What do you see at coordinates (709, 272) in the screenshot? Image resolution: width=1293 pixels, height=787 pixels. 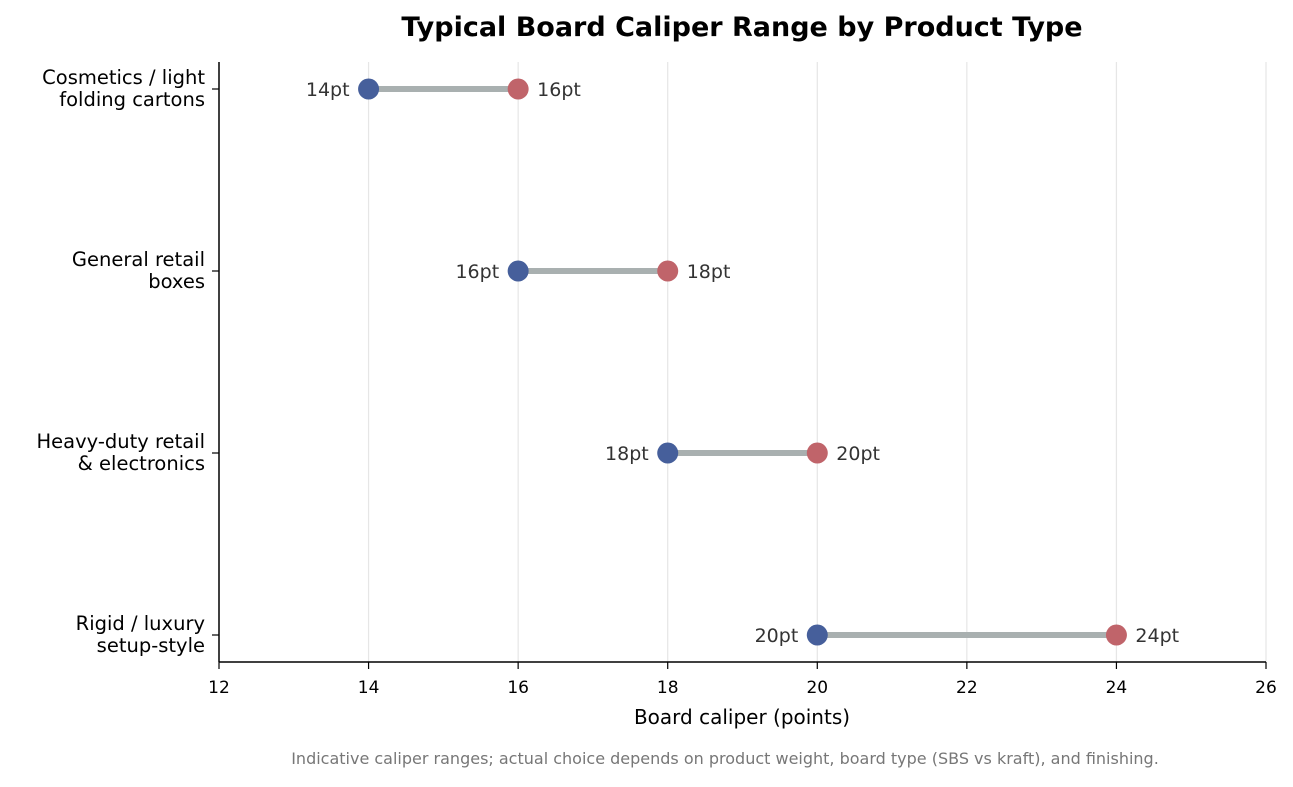 I see `high-value-label: 18pt` at bounding box center [709, 272].